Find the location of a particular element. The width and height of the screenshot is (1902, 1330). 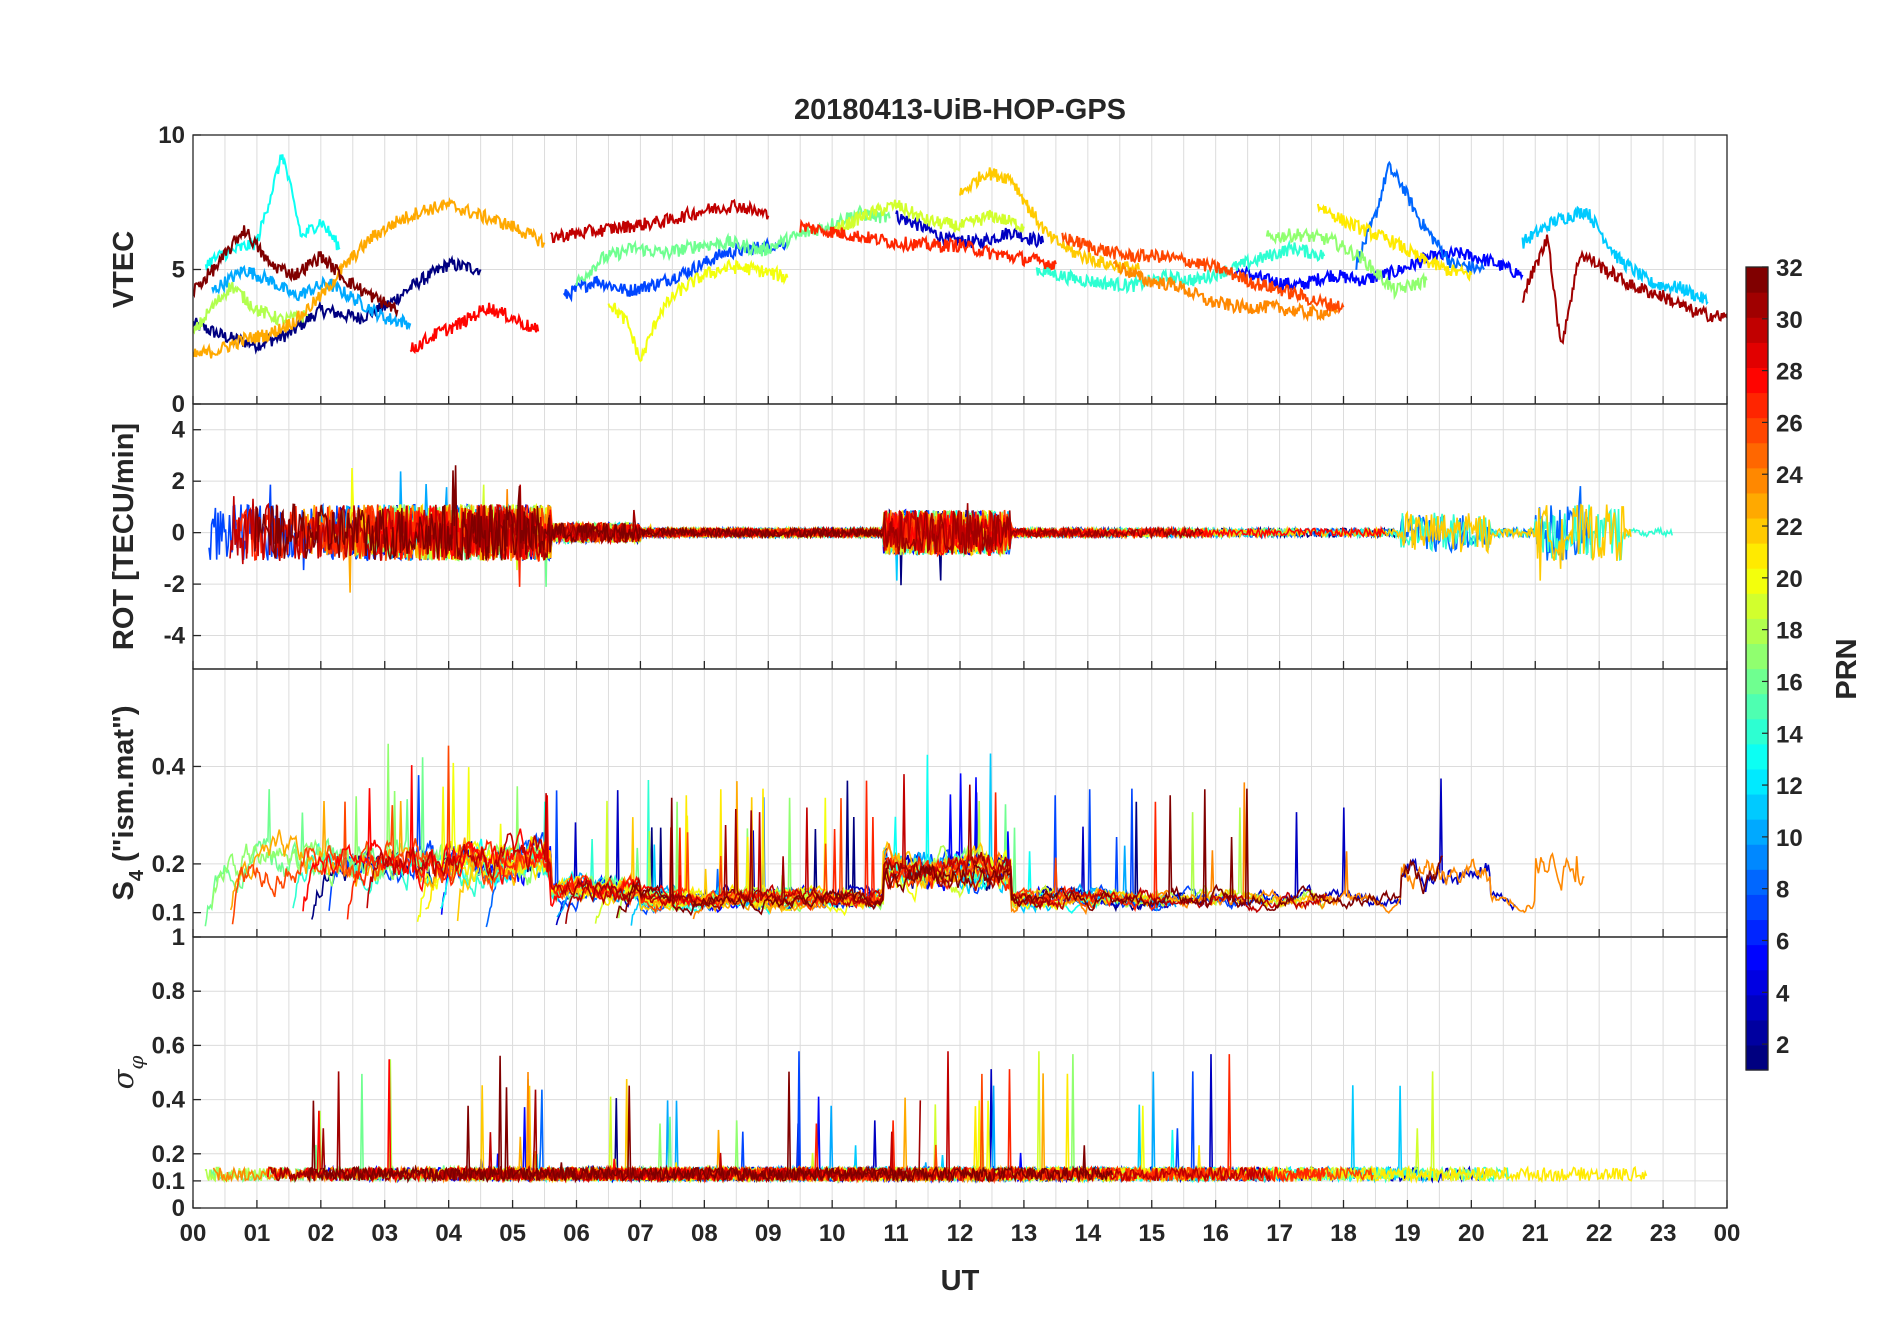

x-tick-label: 08 is located at coordinates (704, 1233).